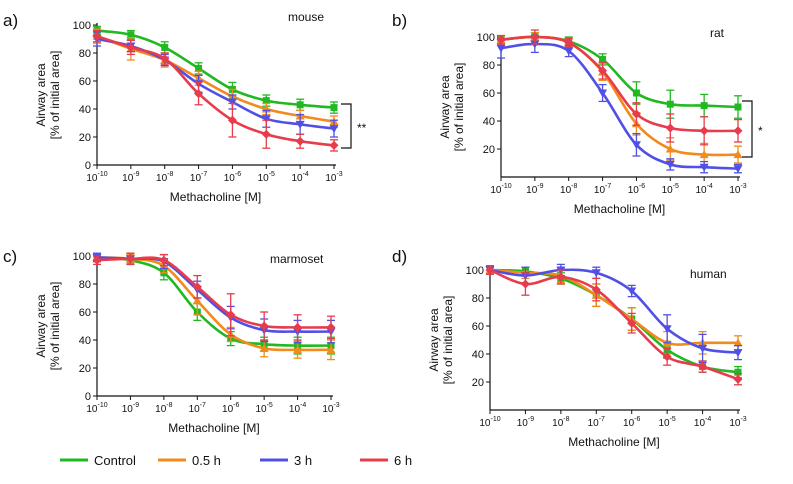 The width and height of the screenshot is (793, 484). Describe the element at coordinates (507, 186) in the screenshot. I see `x-tick-exponent: -10` at that location.